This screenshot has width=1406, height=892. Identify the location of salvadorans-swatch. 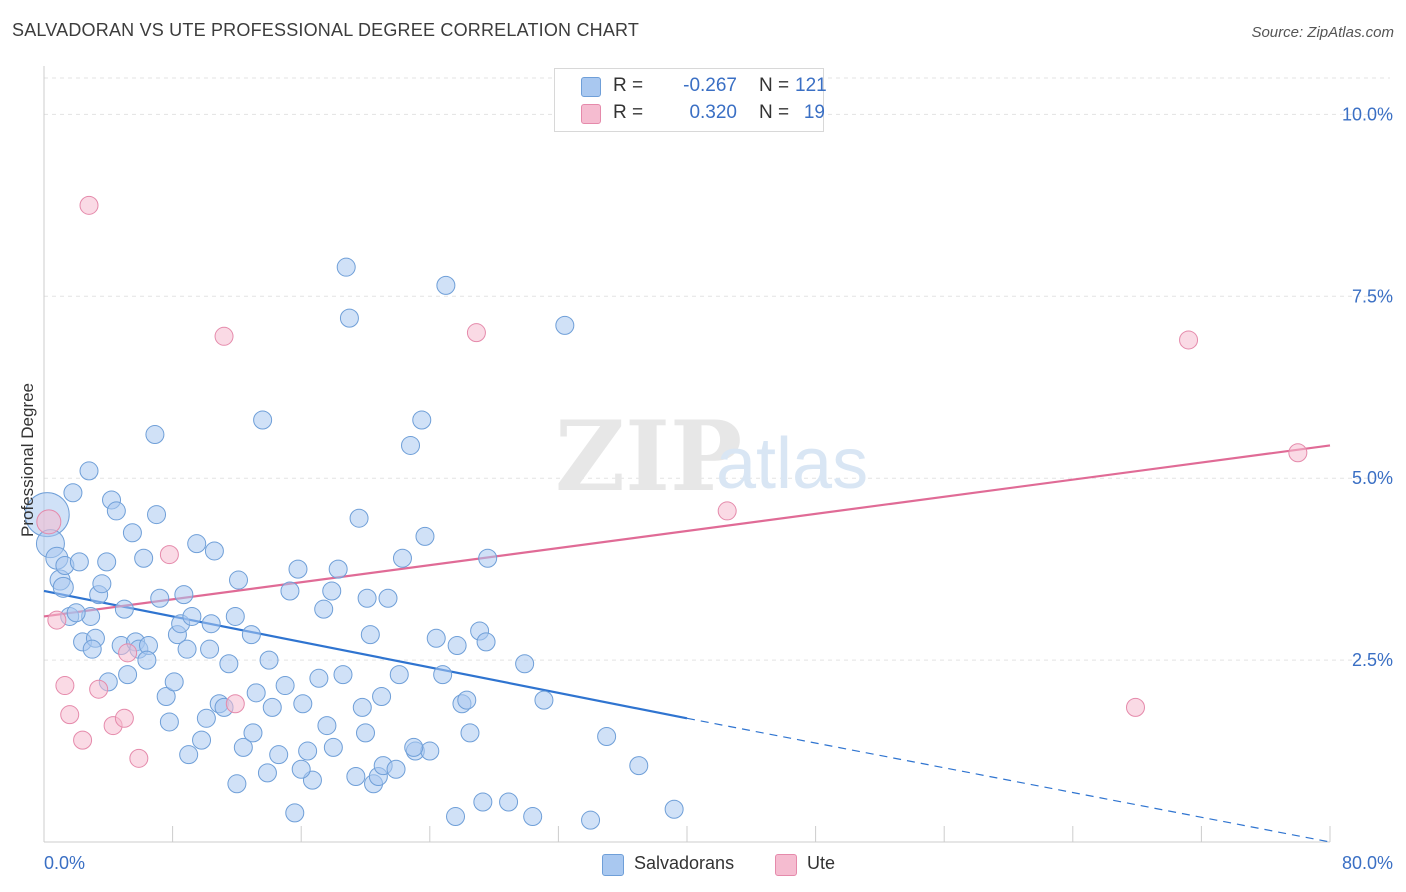
(591, 87).